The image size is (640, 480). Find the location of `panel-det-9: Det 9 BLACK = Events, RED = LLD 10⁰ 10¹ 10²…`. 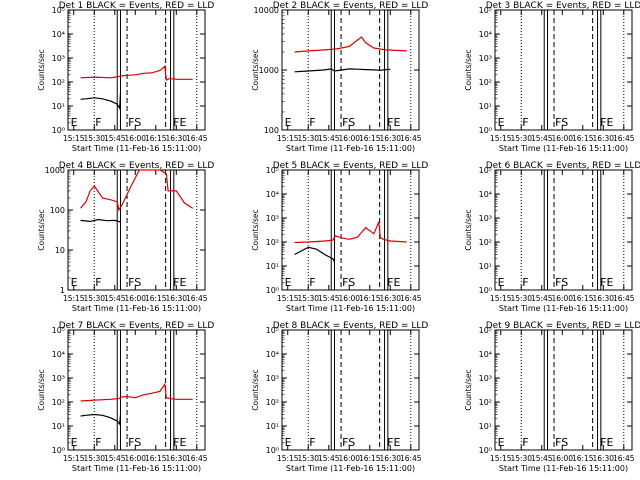

panel-det-9: Det 9 BLACK = Events, RED = LLD 10⁰ 10¹ 10²… is located at coordinates (552, 397).